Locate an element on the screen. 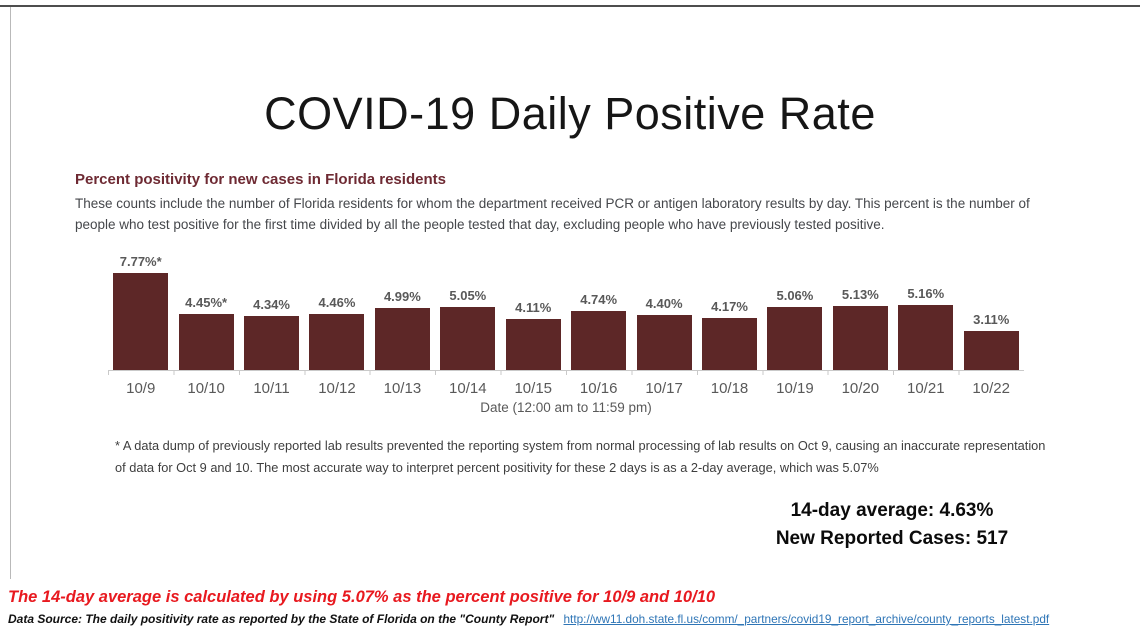 Image resolution: width=1140 pixels, height=638 pixels. new-reported-cases: New Reported Cases: 517 is located at coordinates (892, 538).